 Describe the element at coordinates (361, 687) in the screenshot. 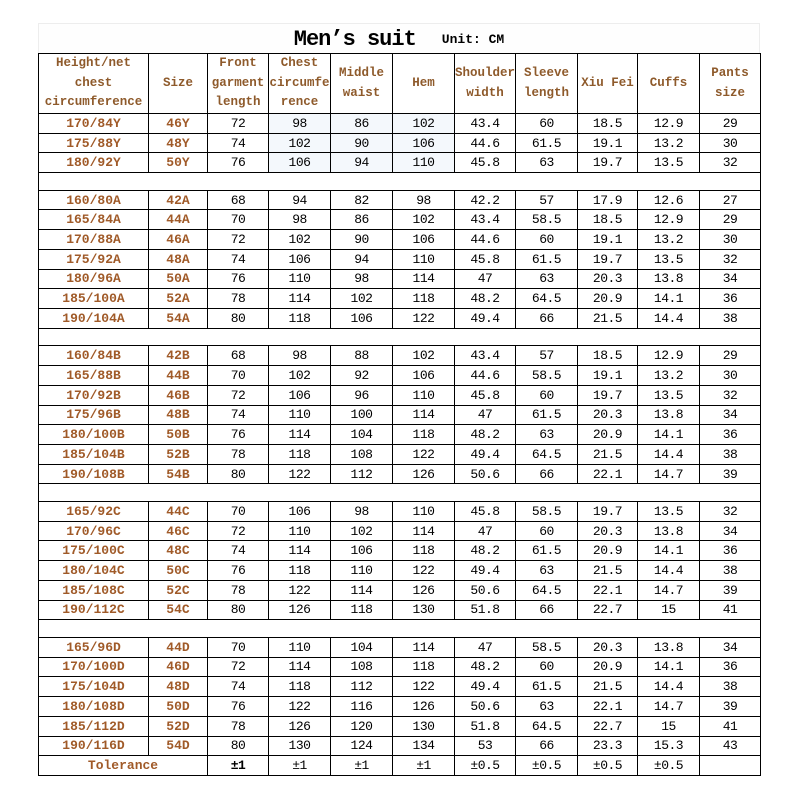

I see `value-cell: 112` at that location.